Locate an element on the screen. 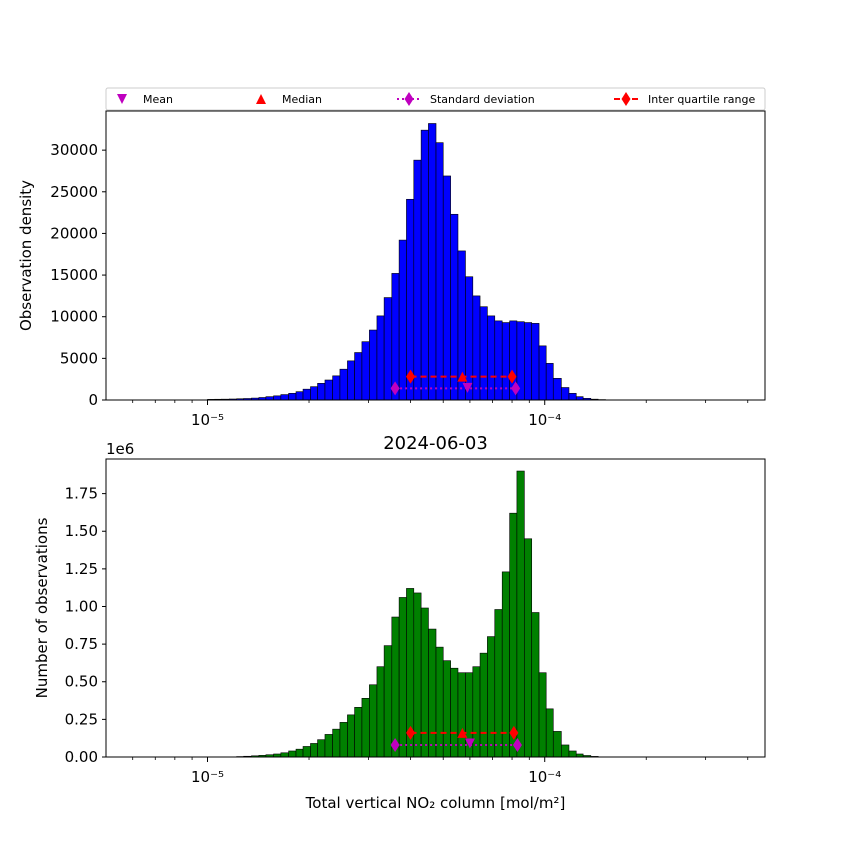 Image resolution: width=850 pixels, height=850 pixels. y-tick-label: 0.00 is located at coordinates (81, 757).